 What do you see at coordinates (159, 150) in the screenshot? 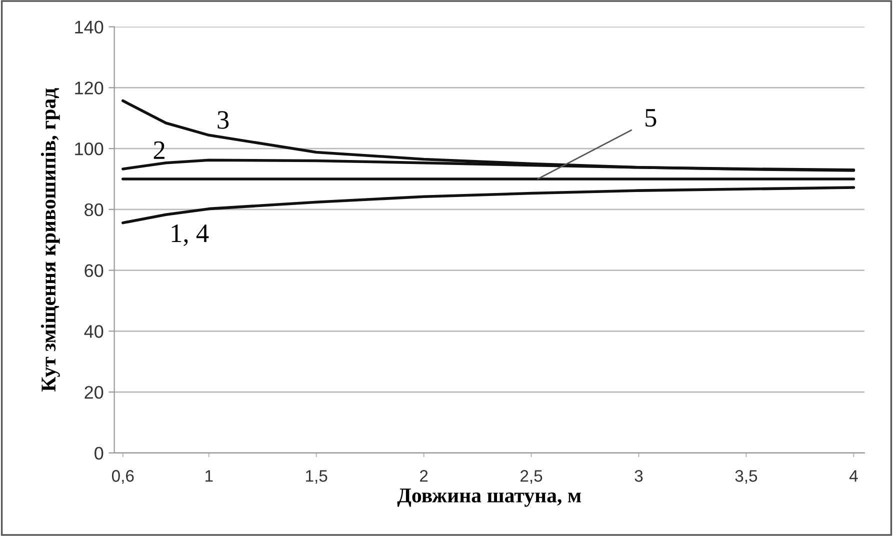
I see `annotation: 2` at bounding box center [159, 150].